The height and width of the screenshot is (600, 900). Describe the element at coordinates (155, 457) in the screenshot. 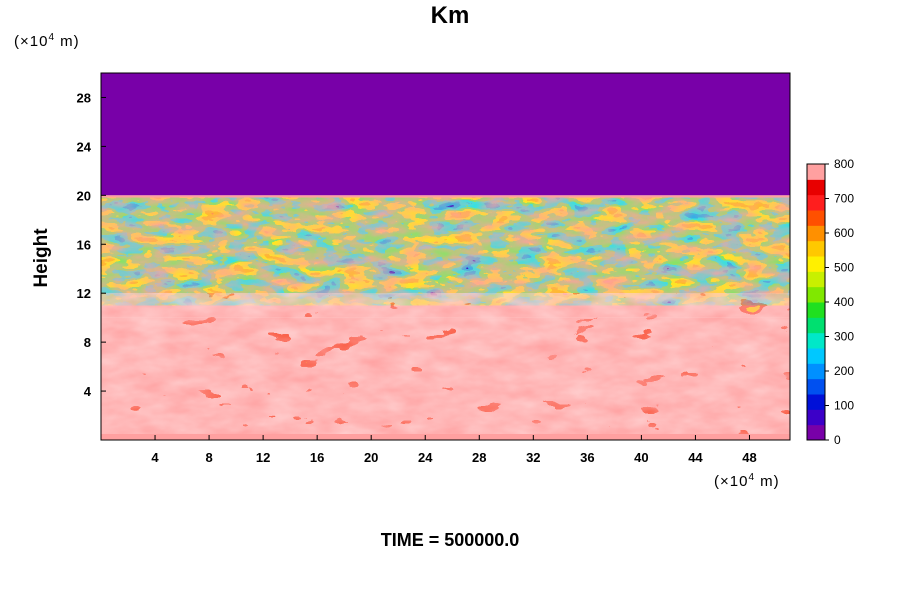

I see `x-tick-label: 4` at that location.